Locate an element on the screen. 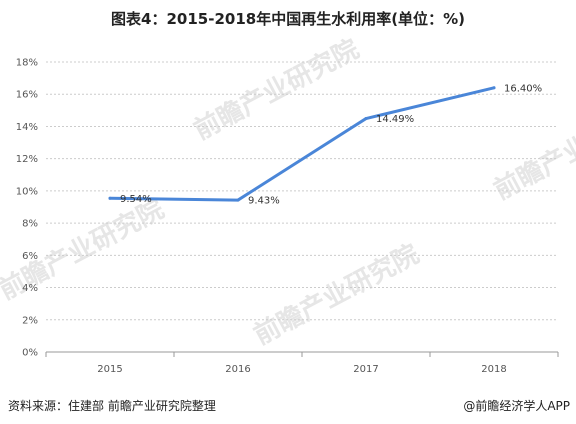  source-note: 资料来源：住建部 前瞻产业研究院整理 is located at coordinates (112, 406).